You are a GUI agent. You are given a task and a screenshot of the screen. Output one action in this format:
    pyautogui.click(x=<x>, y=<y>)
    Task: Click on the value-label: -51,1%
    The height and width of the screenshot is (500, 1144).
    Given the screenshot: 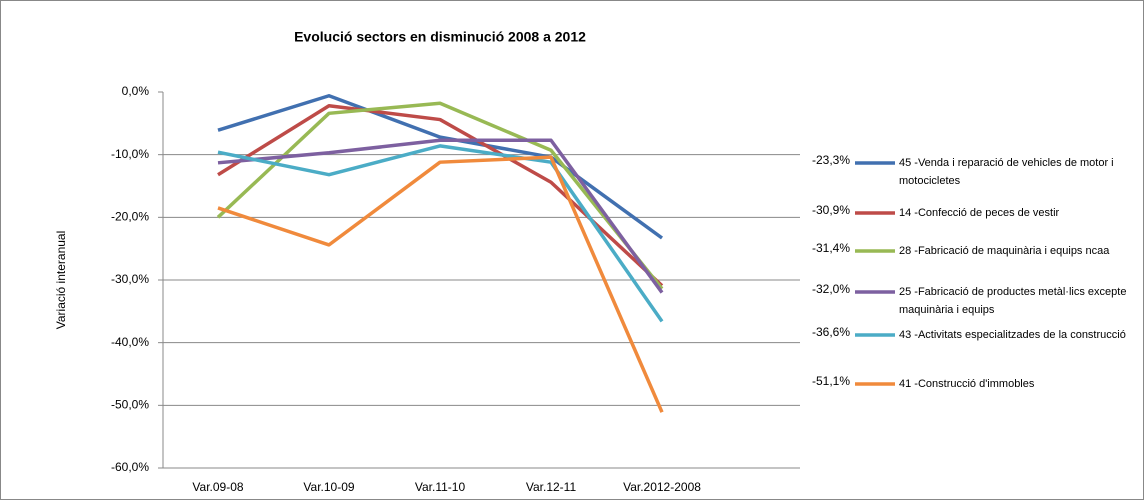 What is the action you would take?
    pyautogui.click(x=831, y=381)
    